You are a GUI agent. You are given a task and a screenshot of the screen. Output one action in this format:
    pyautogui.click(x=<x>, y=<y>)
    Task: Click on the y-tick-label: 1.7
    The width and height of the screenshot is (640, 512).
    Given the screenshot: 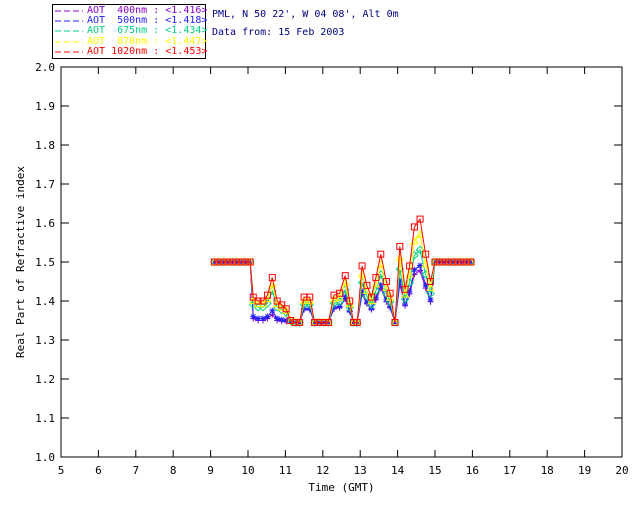 What is the action you would take?
    pyautogui.click(x=45, y=184)
    